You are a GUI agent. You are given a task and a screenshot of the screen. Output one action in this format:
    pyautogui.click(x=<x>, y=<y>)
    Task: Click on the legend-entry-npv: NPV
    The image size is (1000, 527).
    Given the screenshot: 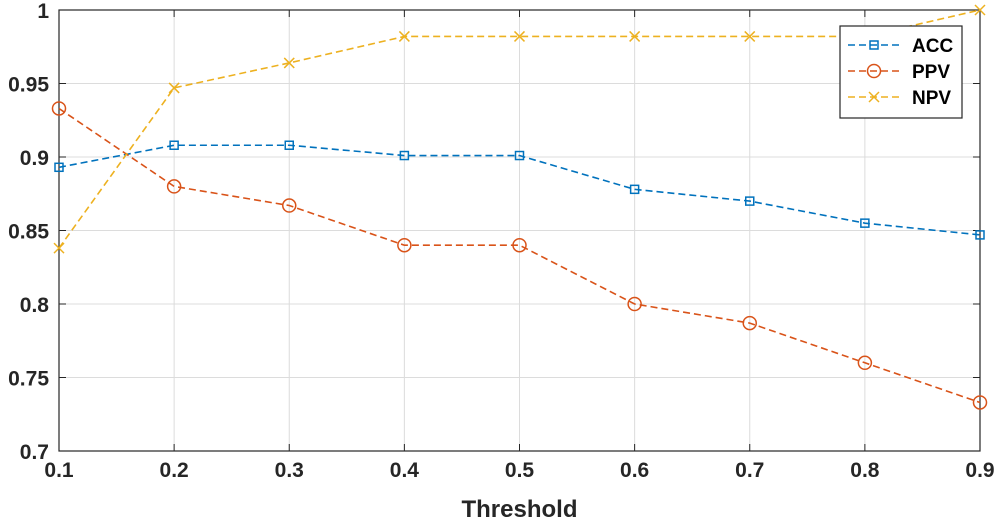 What is the action you would take?
    pyautogui.click(x=899, y=98)
    